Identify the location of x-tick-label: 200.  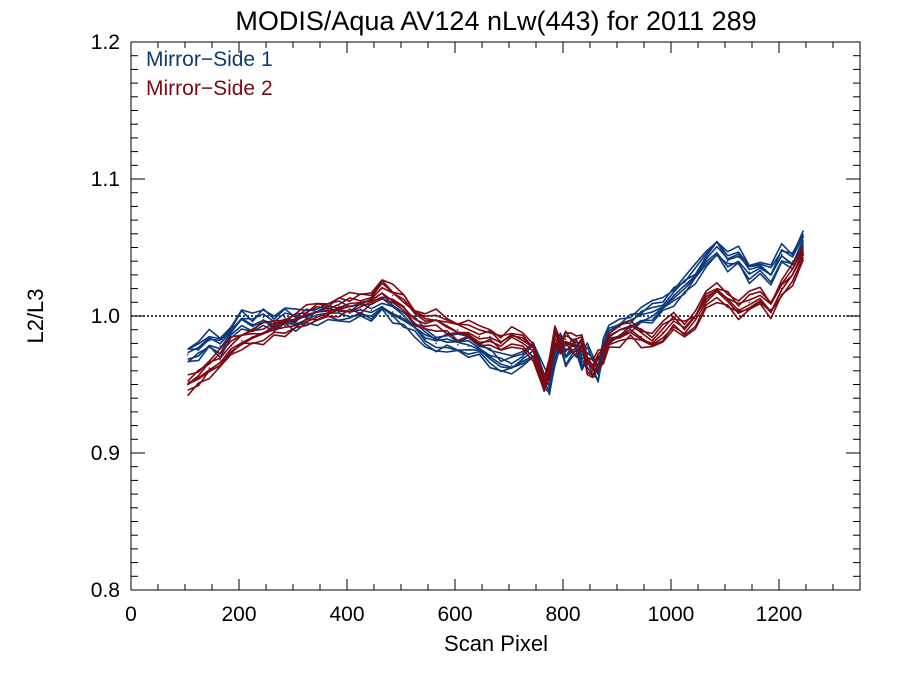
(238, 614).